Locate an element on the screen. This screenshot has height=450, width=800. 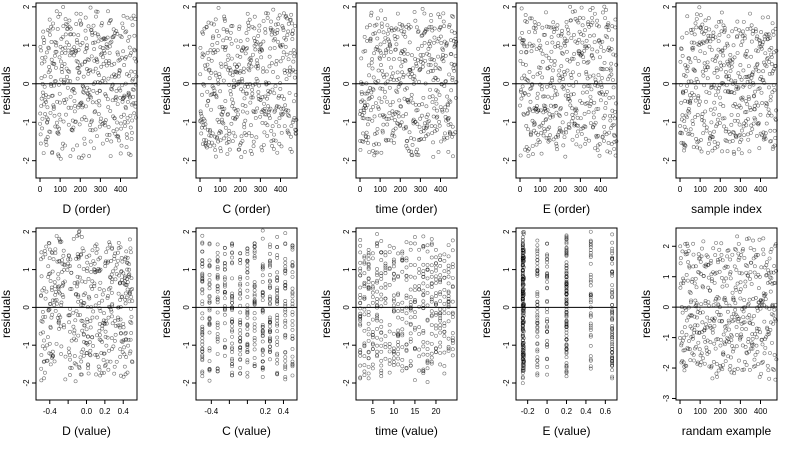
x-axis-title: C (order) is located at coordinates (246, 209).